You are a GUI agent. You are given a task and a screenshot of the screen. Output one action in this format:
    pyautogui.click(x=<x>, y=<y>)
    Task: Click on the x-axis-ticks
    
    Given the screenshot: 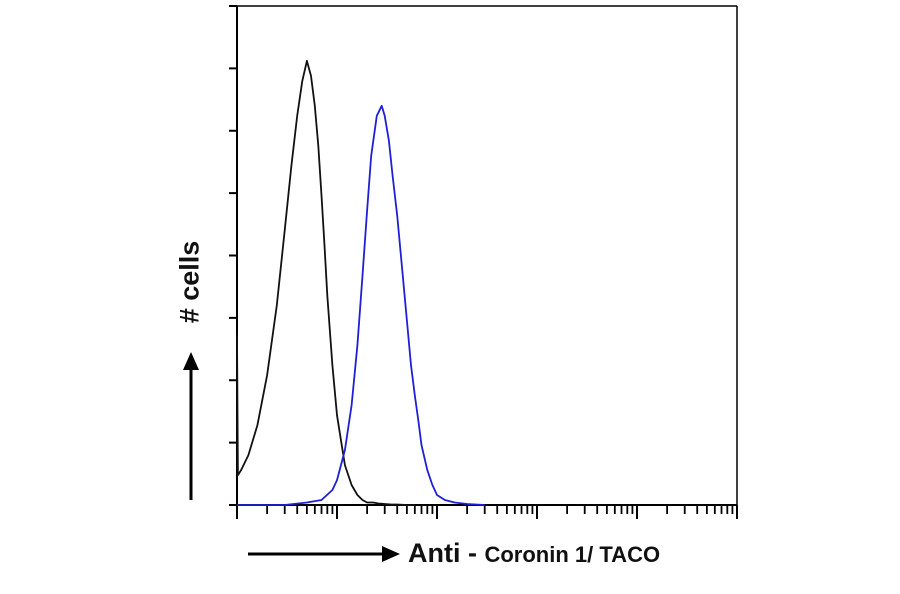 What is the action you would take?
    pyautogui.click(x=487, y=512)
    